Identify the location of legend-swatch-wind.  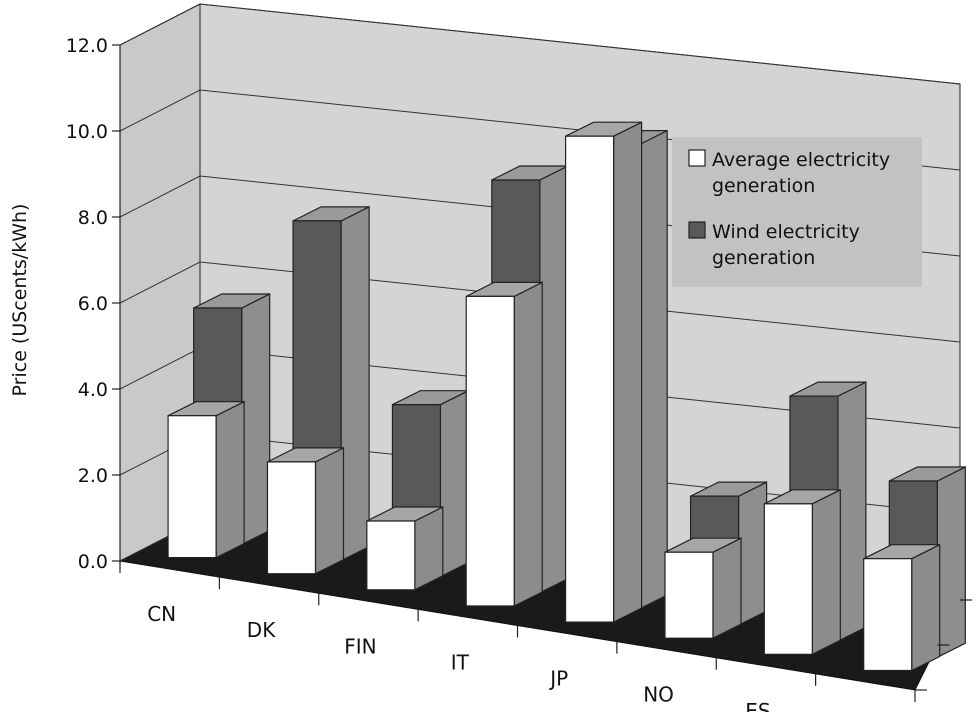
(697, 230).